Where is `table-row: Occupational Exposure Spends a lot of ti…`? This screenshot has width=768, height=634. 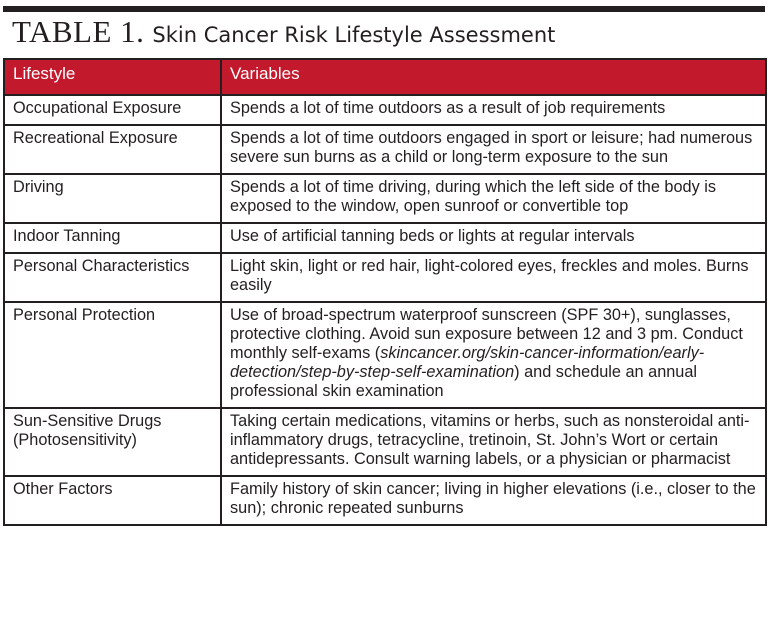
table-row: Occupational Exposure Spends a lot of ti… is located at coordinates (385, 110).